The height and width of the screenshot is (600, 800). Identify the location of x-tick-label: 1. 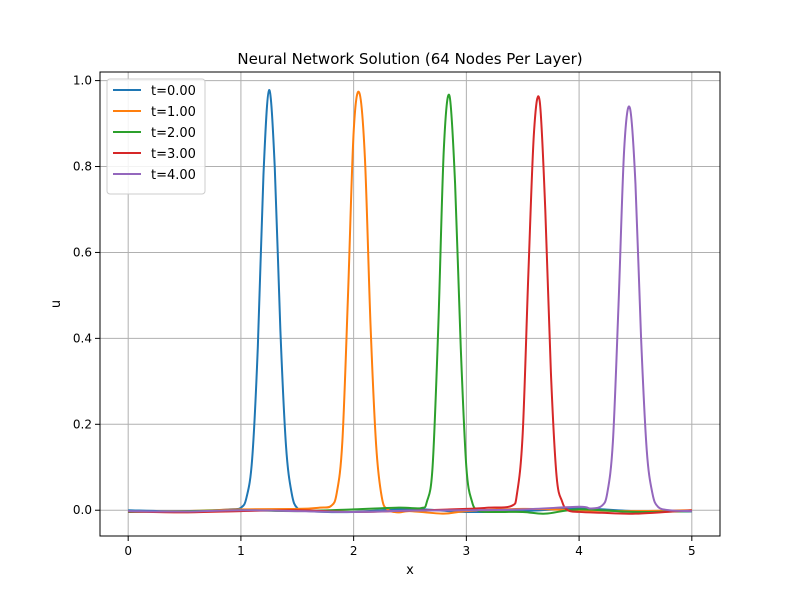
(241, 551).